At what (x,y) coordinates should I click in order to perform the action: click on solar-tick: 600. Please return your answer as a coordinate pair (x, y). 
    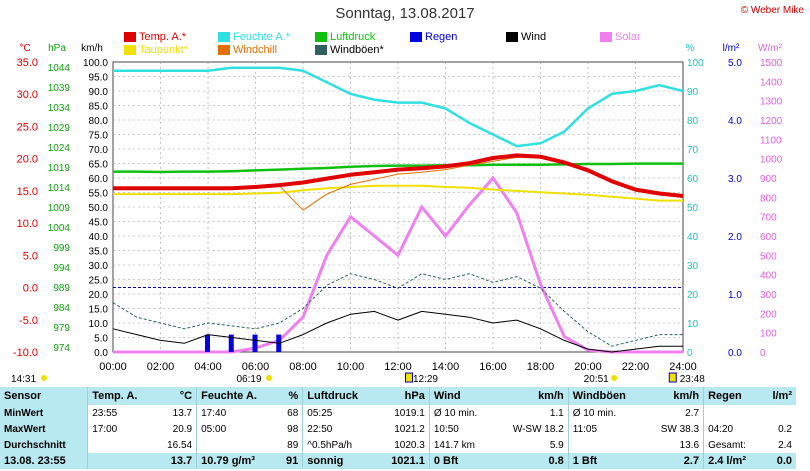
    Looking at the image, I should click on (768, 237).